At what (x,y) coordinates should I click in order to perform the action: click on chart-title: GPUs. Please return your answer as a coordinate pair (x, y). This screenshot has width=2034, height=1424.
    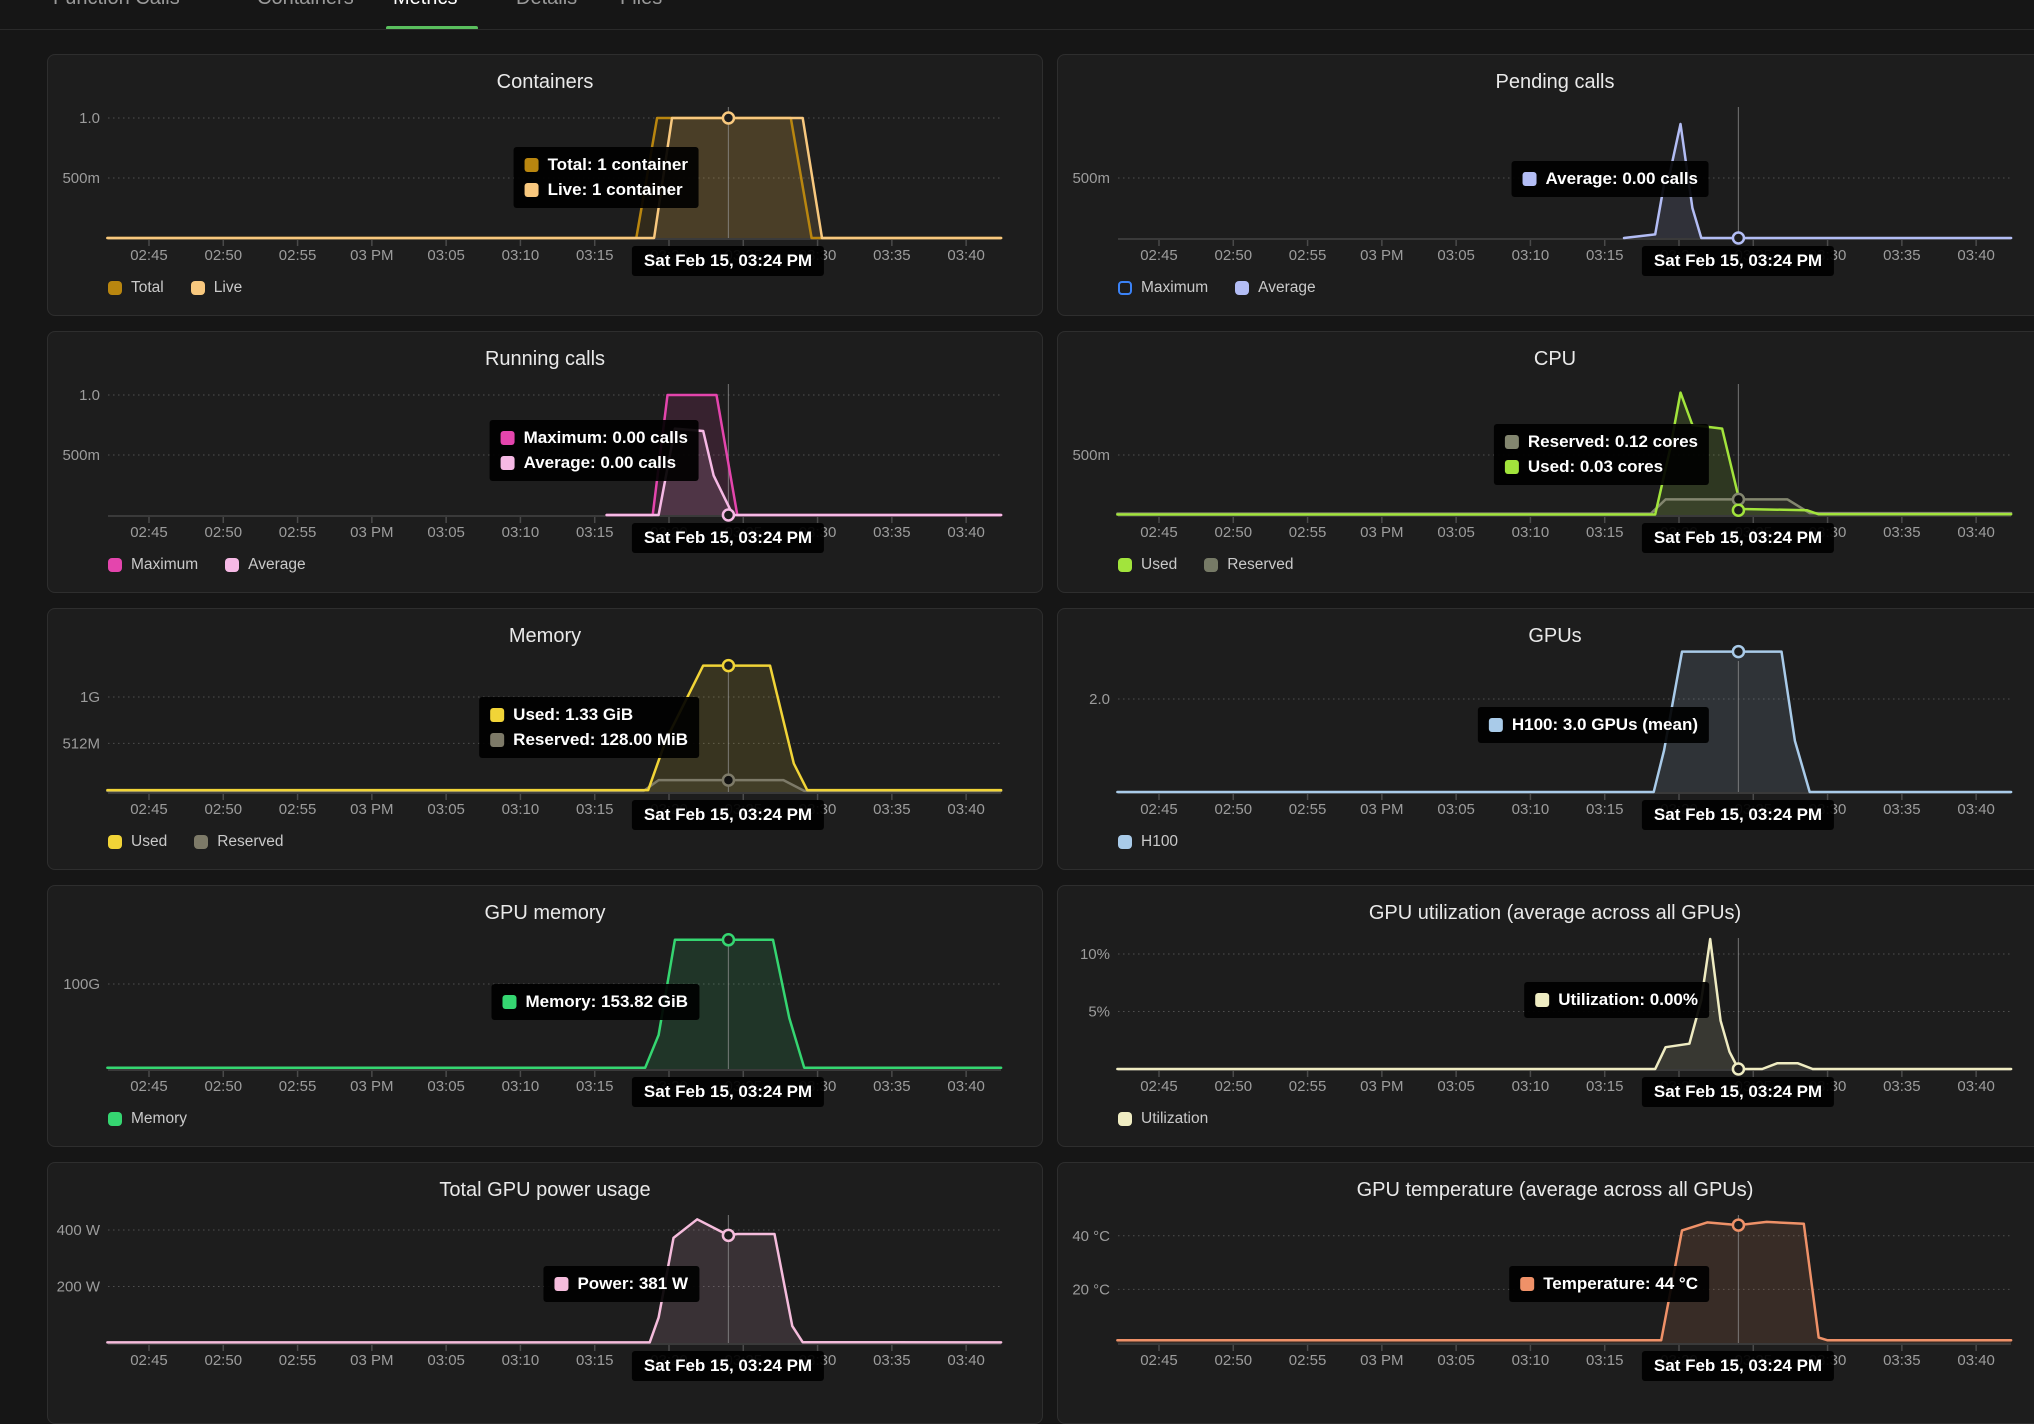
    Looking at the image, I should click on (1555, 636).